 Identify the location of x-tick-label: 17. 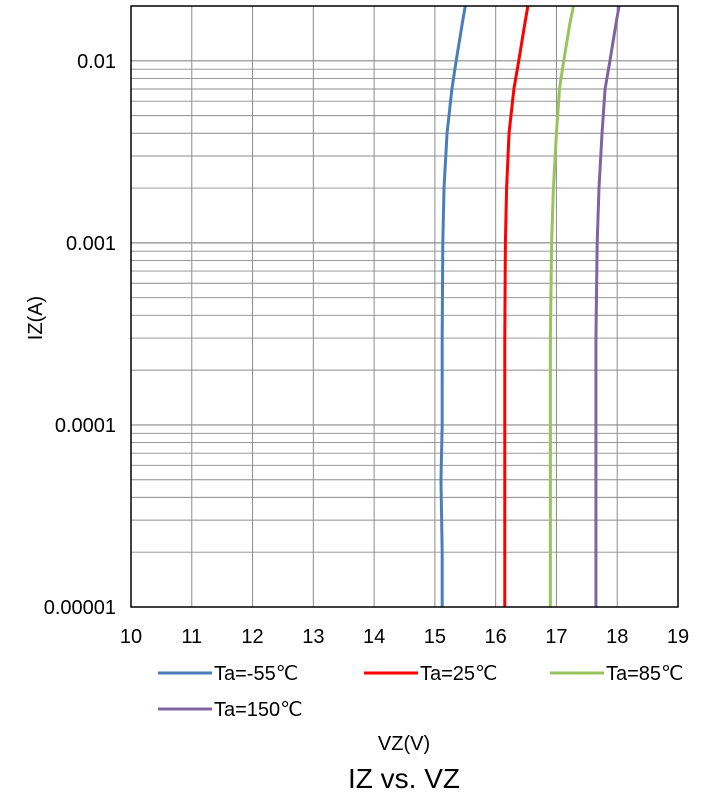
(556, 637).